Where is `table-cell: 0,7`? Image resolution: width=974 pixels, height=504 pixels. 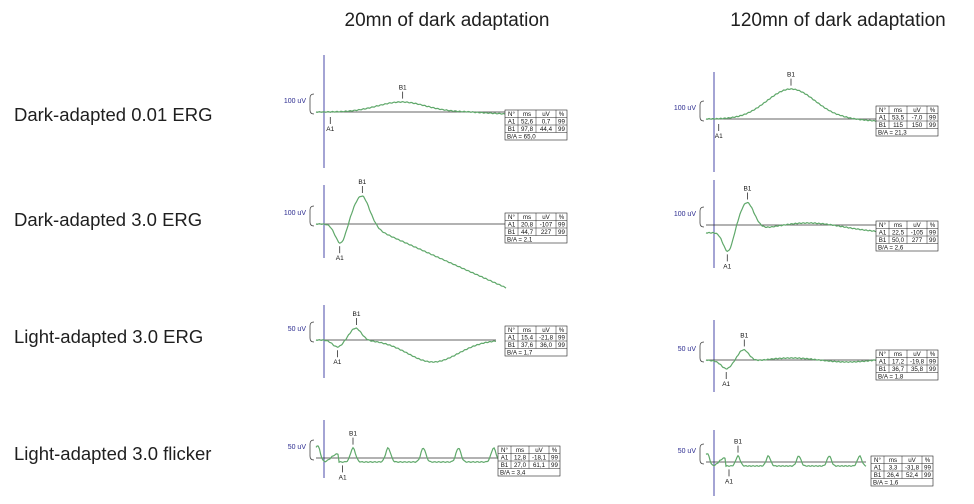 table-cell: 0,7 is located at coordinates (546, 121).